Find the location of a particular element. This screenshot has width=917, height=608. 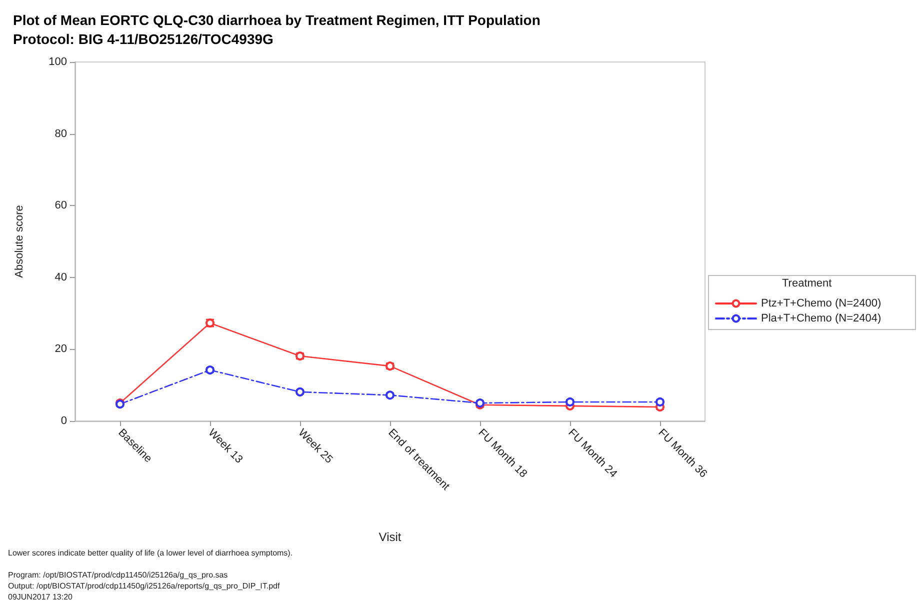

legend-label: Pla+T+Chemo (N=2404) is located at coordinates (821, 318).